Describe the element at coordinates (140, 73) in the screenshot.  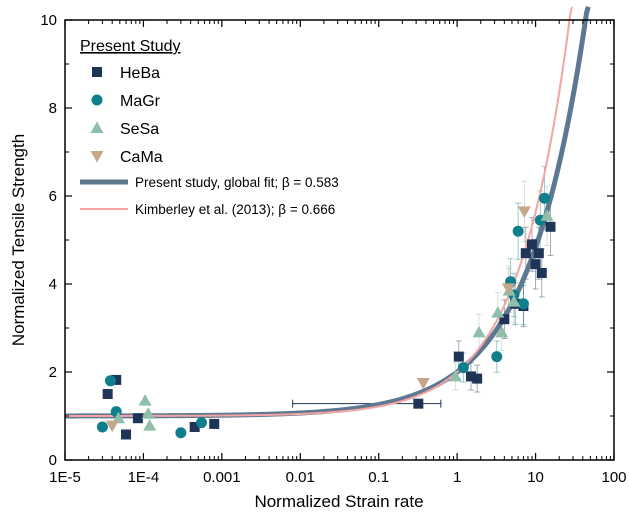
I see `legend-label-heba: HeBa` at that location.